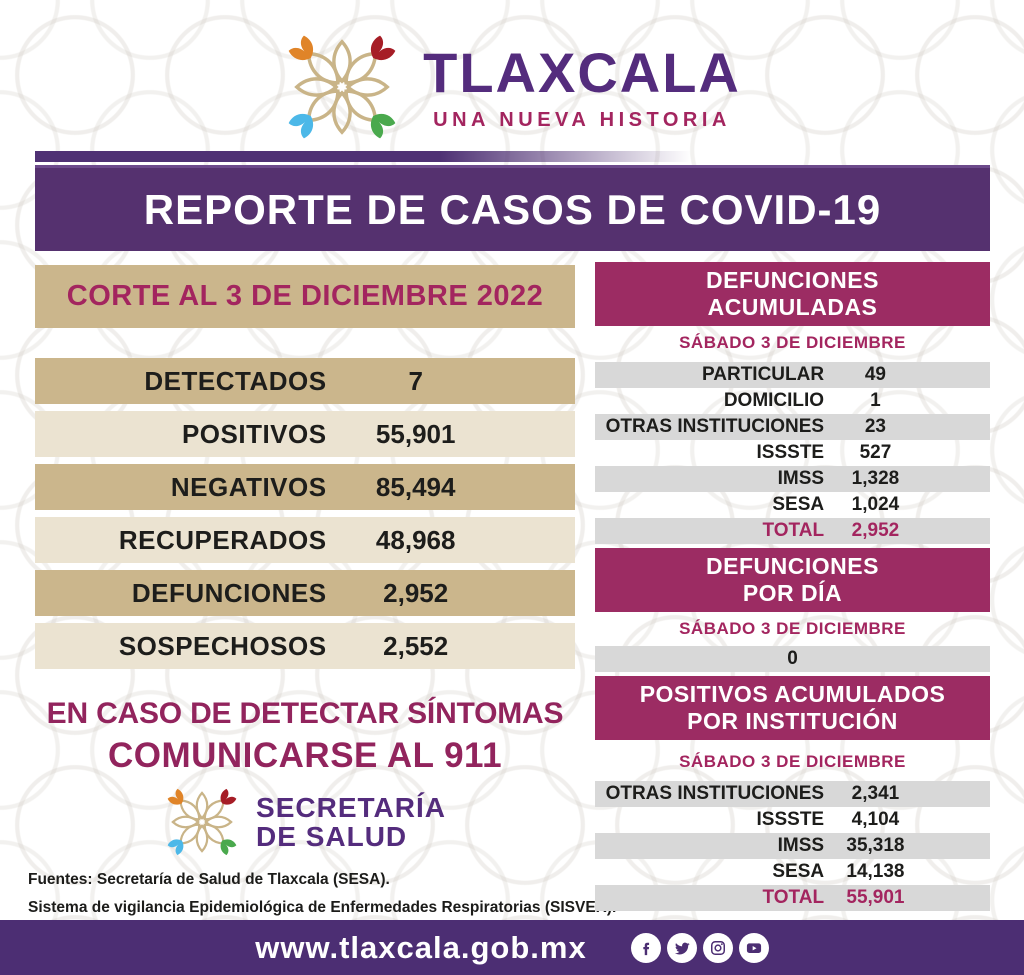 This screenshot has height=975, width=1024. Describe the element at coordinates (792, 307) in the screenshot. I see `section-title-line2: ACUMULADAS` at that location.